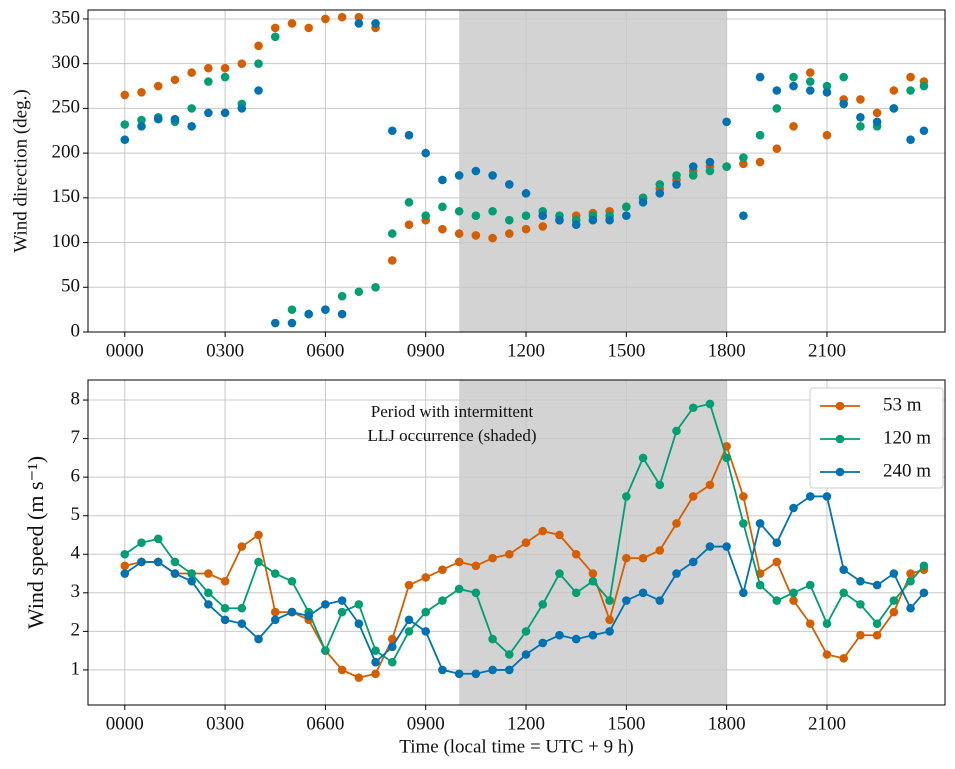 The height and width of the screenshot is (769, 955). I want to click on annotation: Period with intermittent, so click(452, 411).